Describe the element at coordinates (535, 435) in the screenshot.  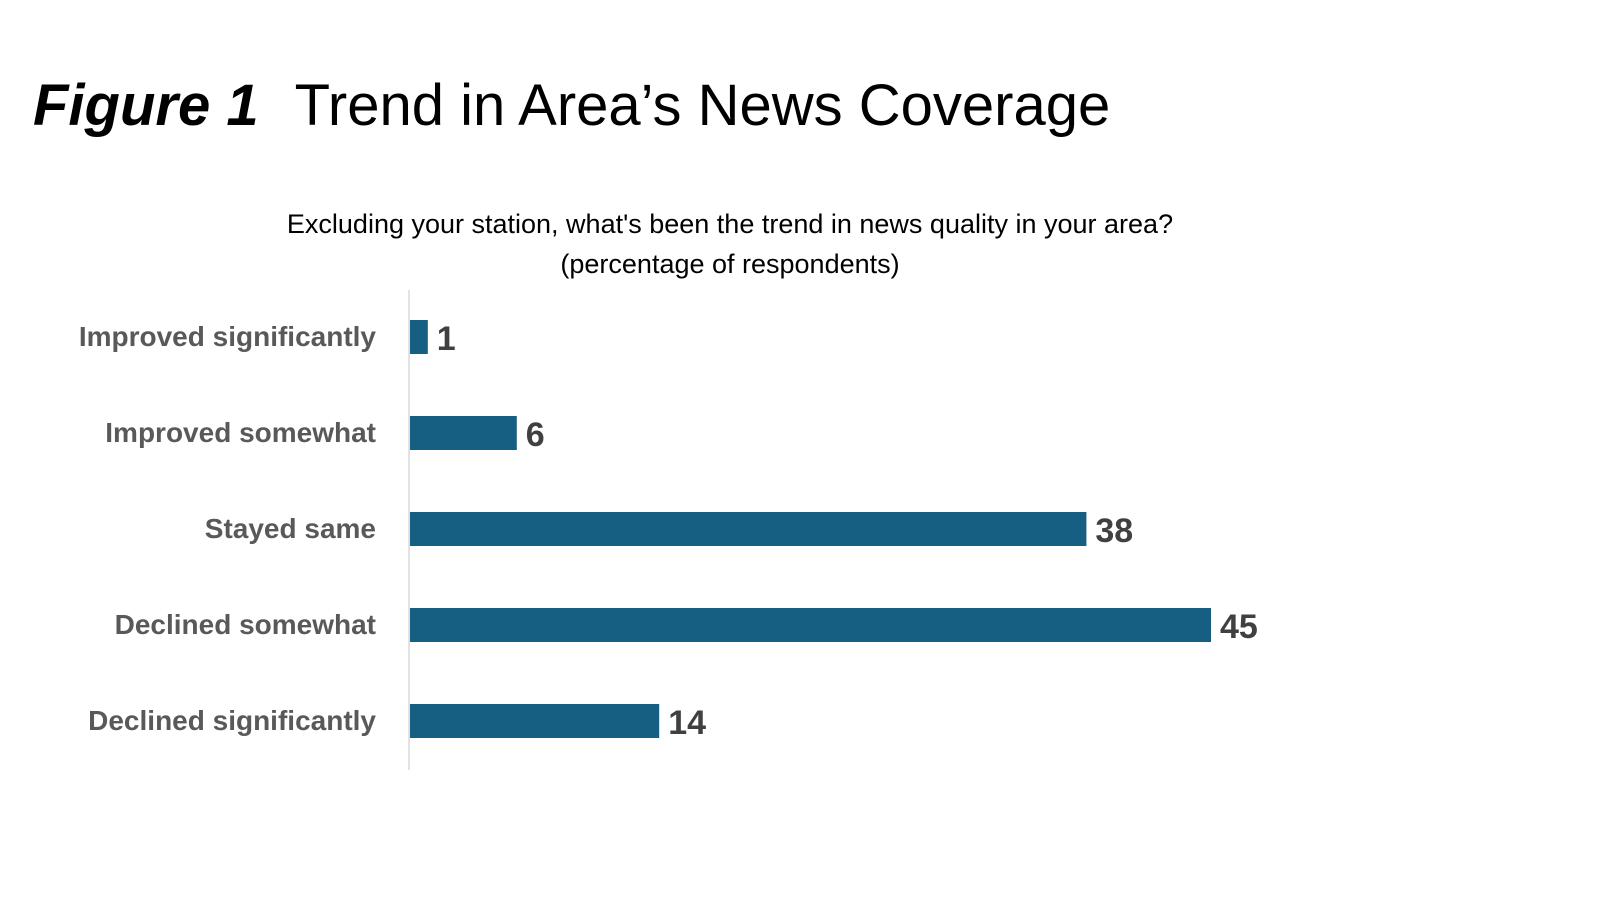
I see `data-label: 6` at that location.